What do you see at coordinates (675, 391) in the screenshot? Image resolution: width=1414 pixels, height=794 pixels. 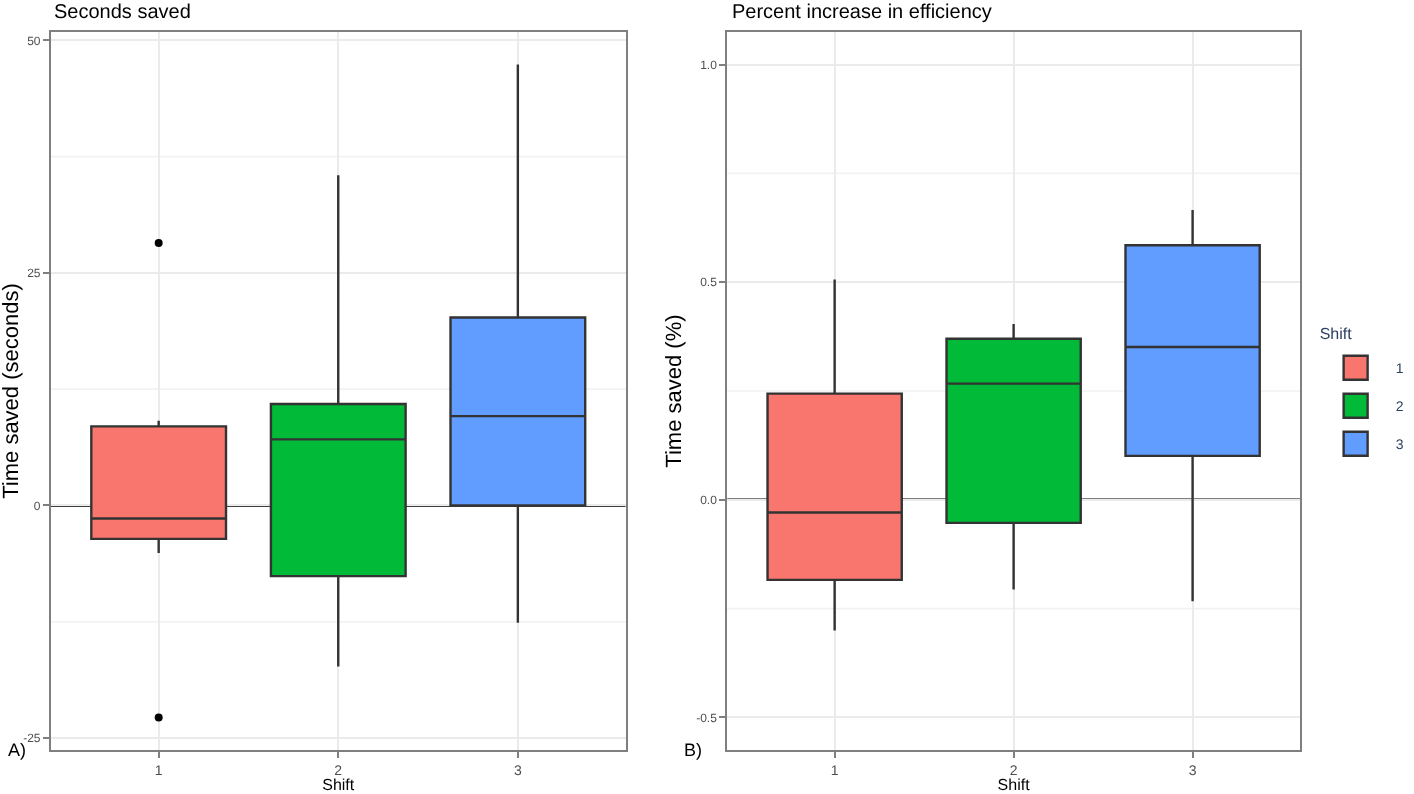 I see `y-axis-title: Time saved (%)` at bounding box center [675, 391].